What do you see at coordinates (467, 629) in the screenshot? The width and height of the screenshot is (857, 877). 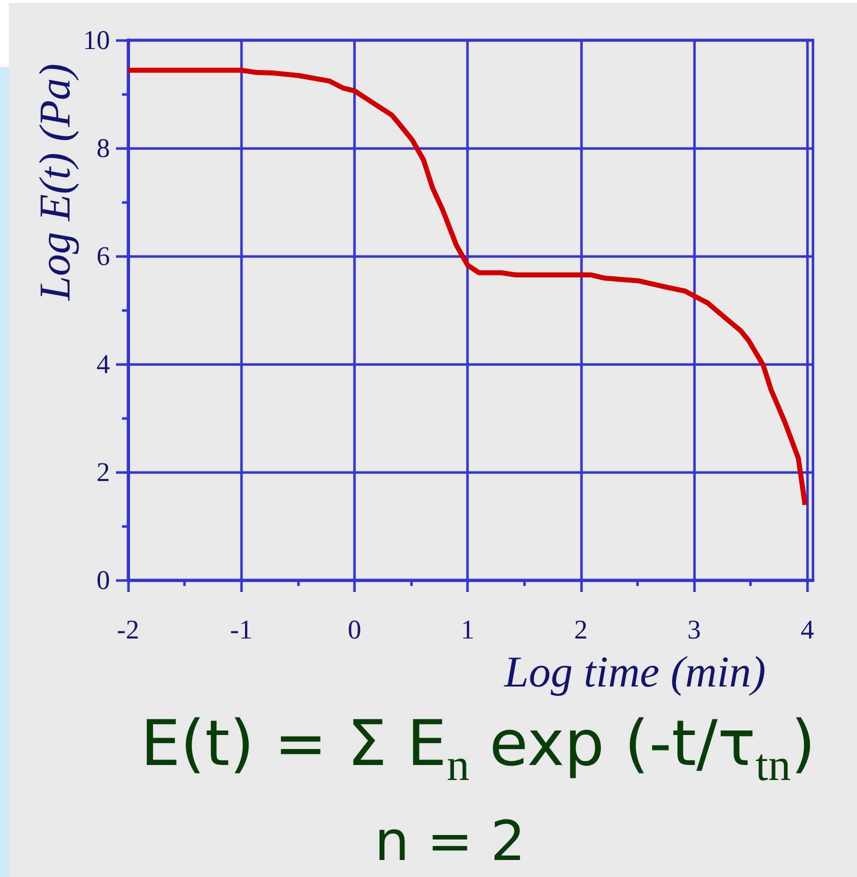 I see `x-tick-label: 1` at bounding box center [467, 629].